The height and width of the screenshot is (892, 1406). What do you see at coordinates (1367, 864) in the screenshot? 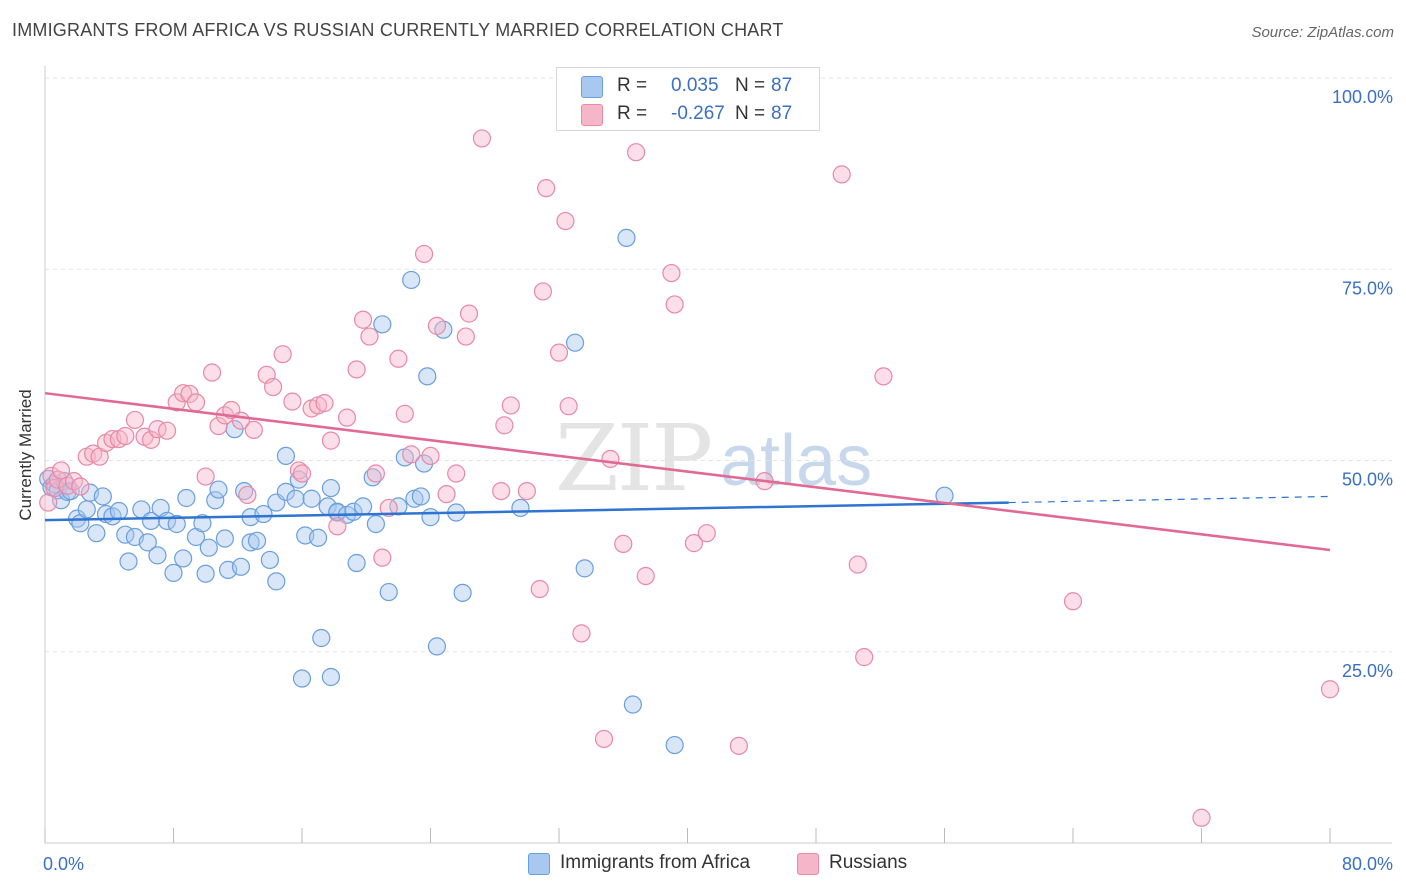
I see `x-tick-label: 80.0%` at bounding box center [1367, 864].